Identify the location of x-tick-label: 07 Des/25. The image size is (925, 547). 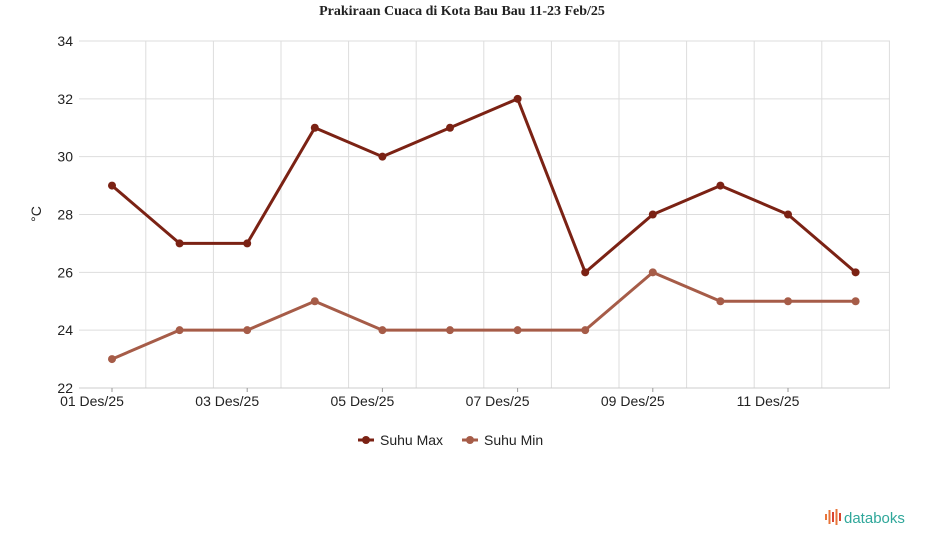
(498, 401).